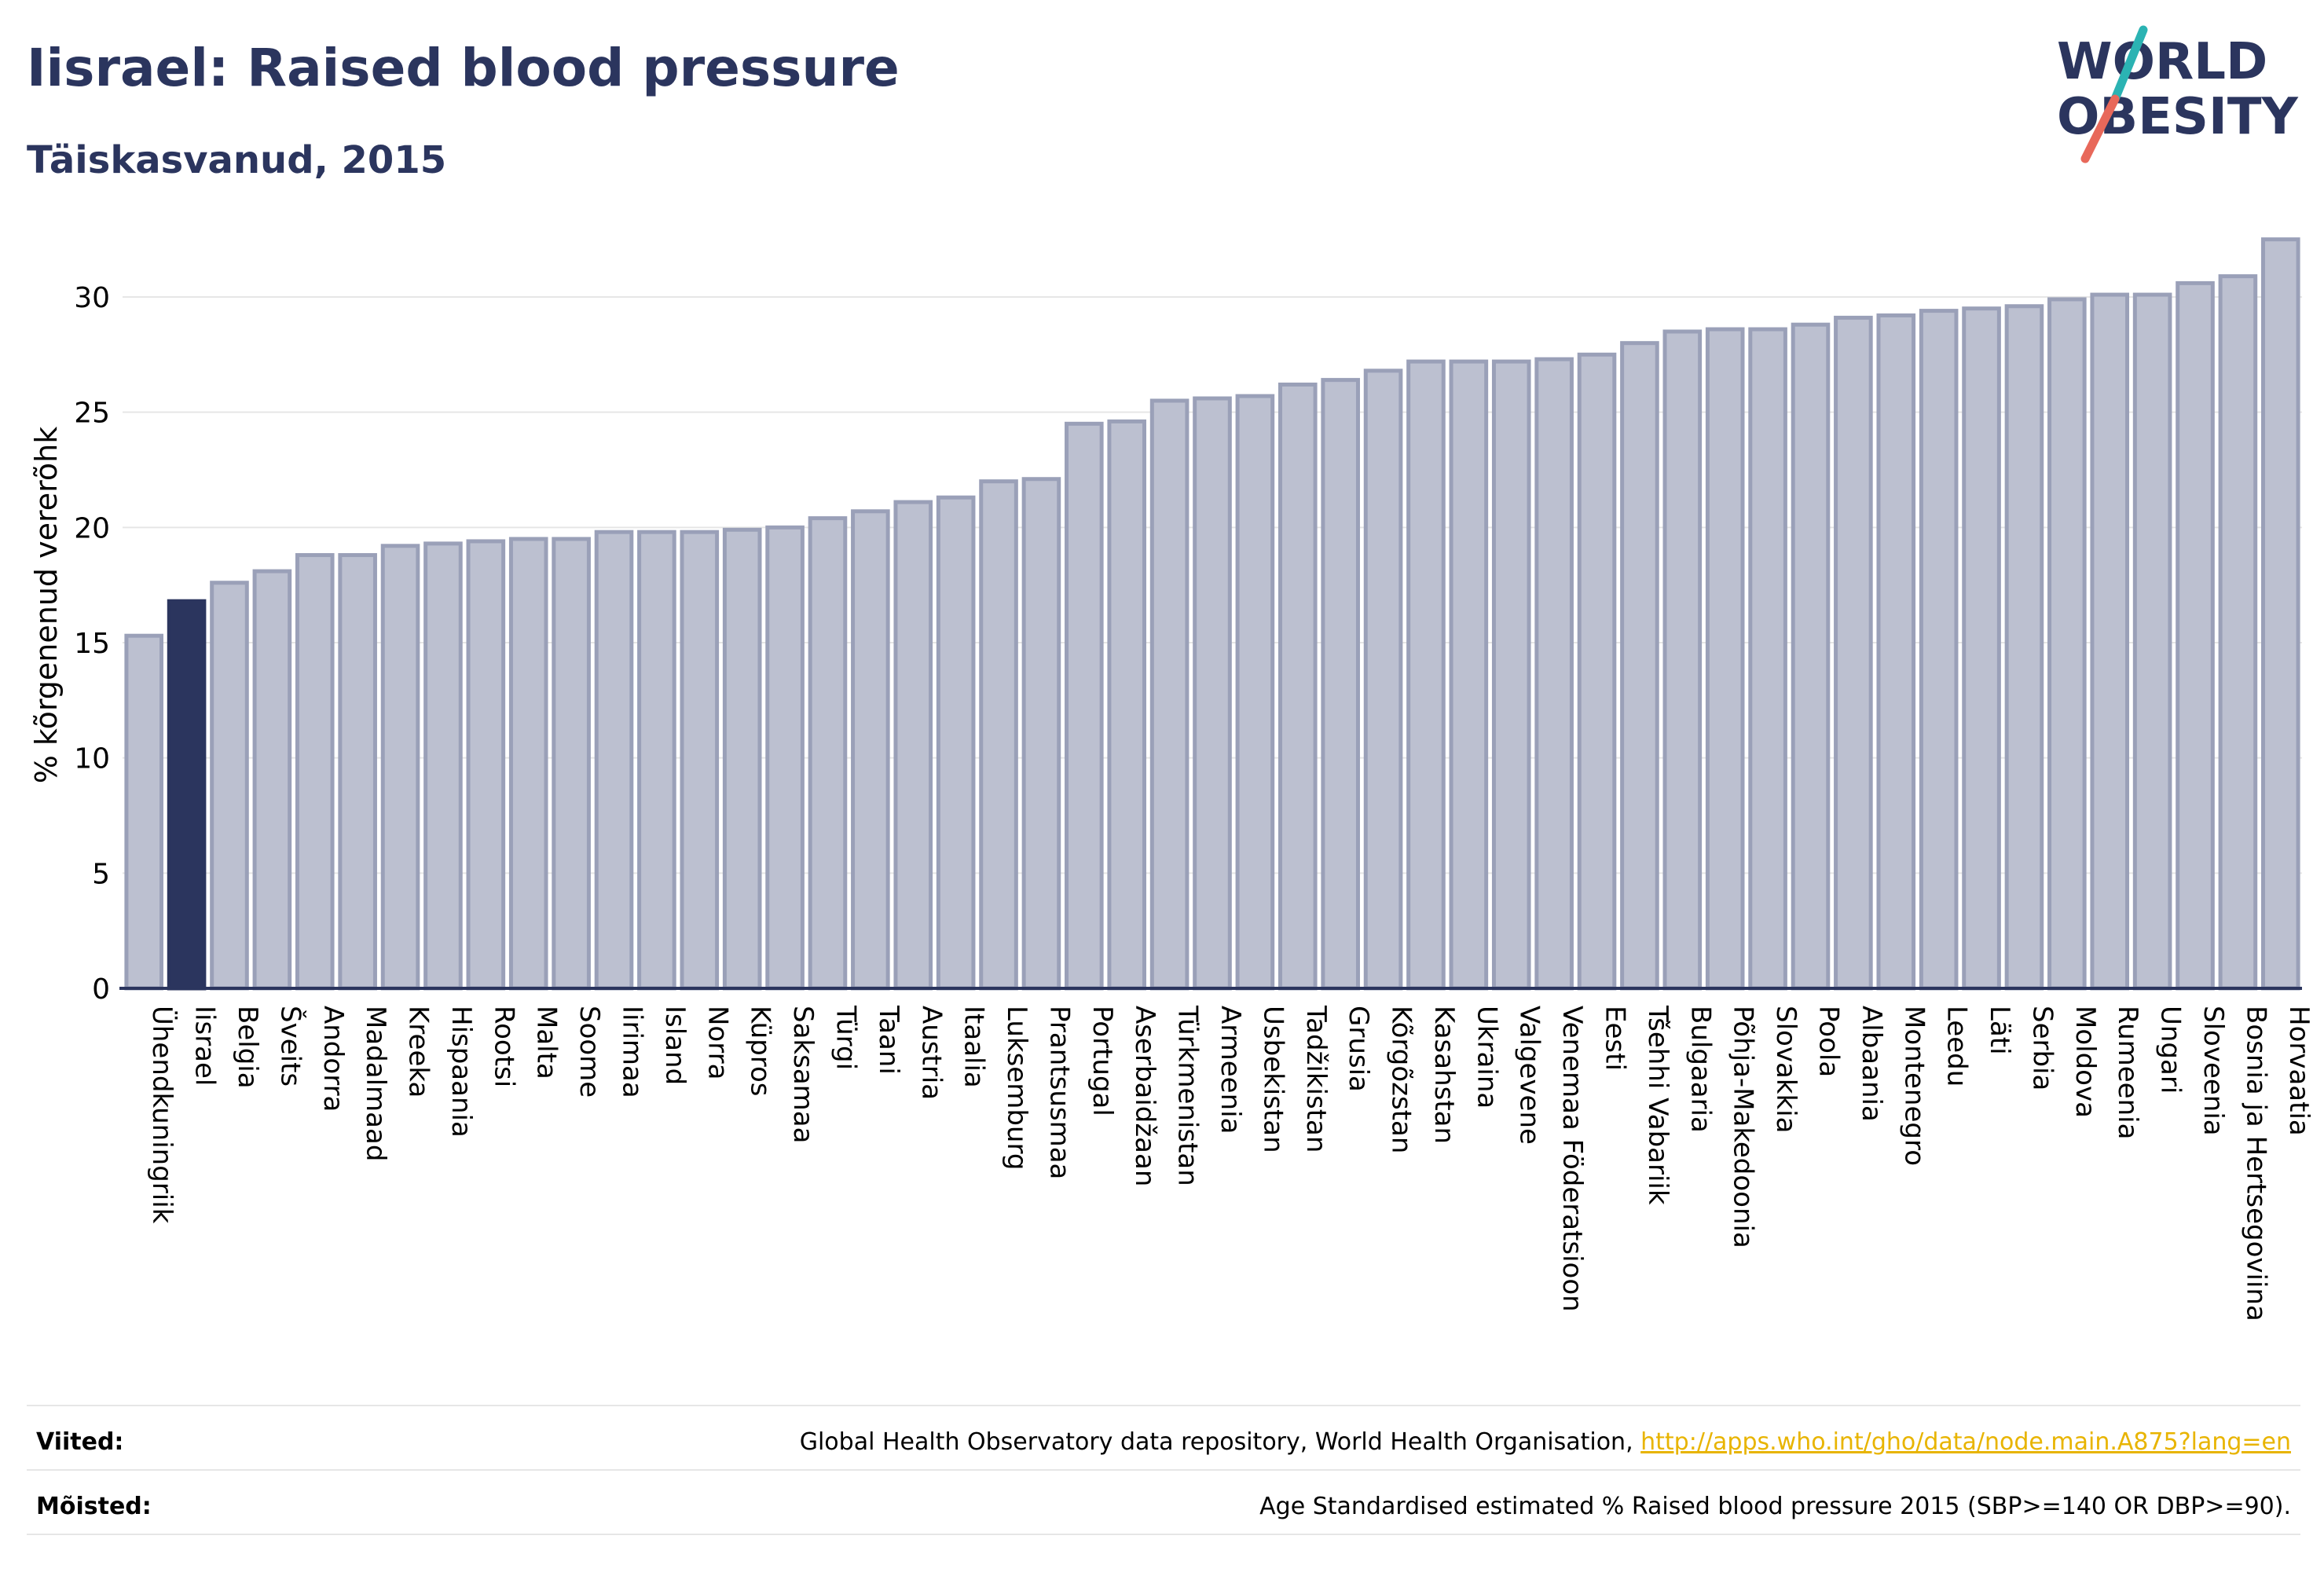 The image size is (2324, 1576). What do you see at coordinates (931, 1053) in the screenshot?
I see `x-tick-label: Austria` at bounding box center [931, 1053].